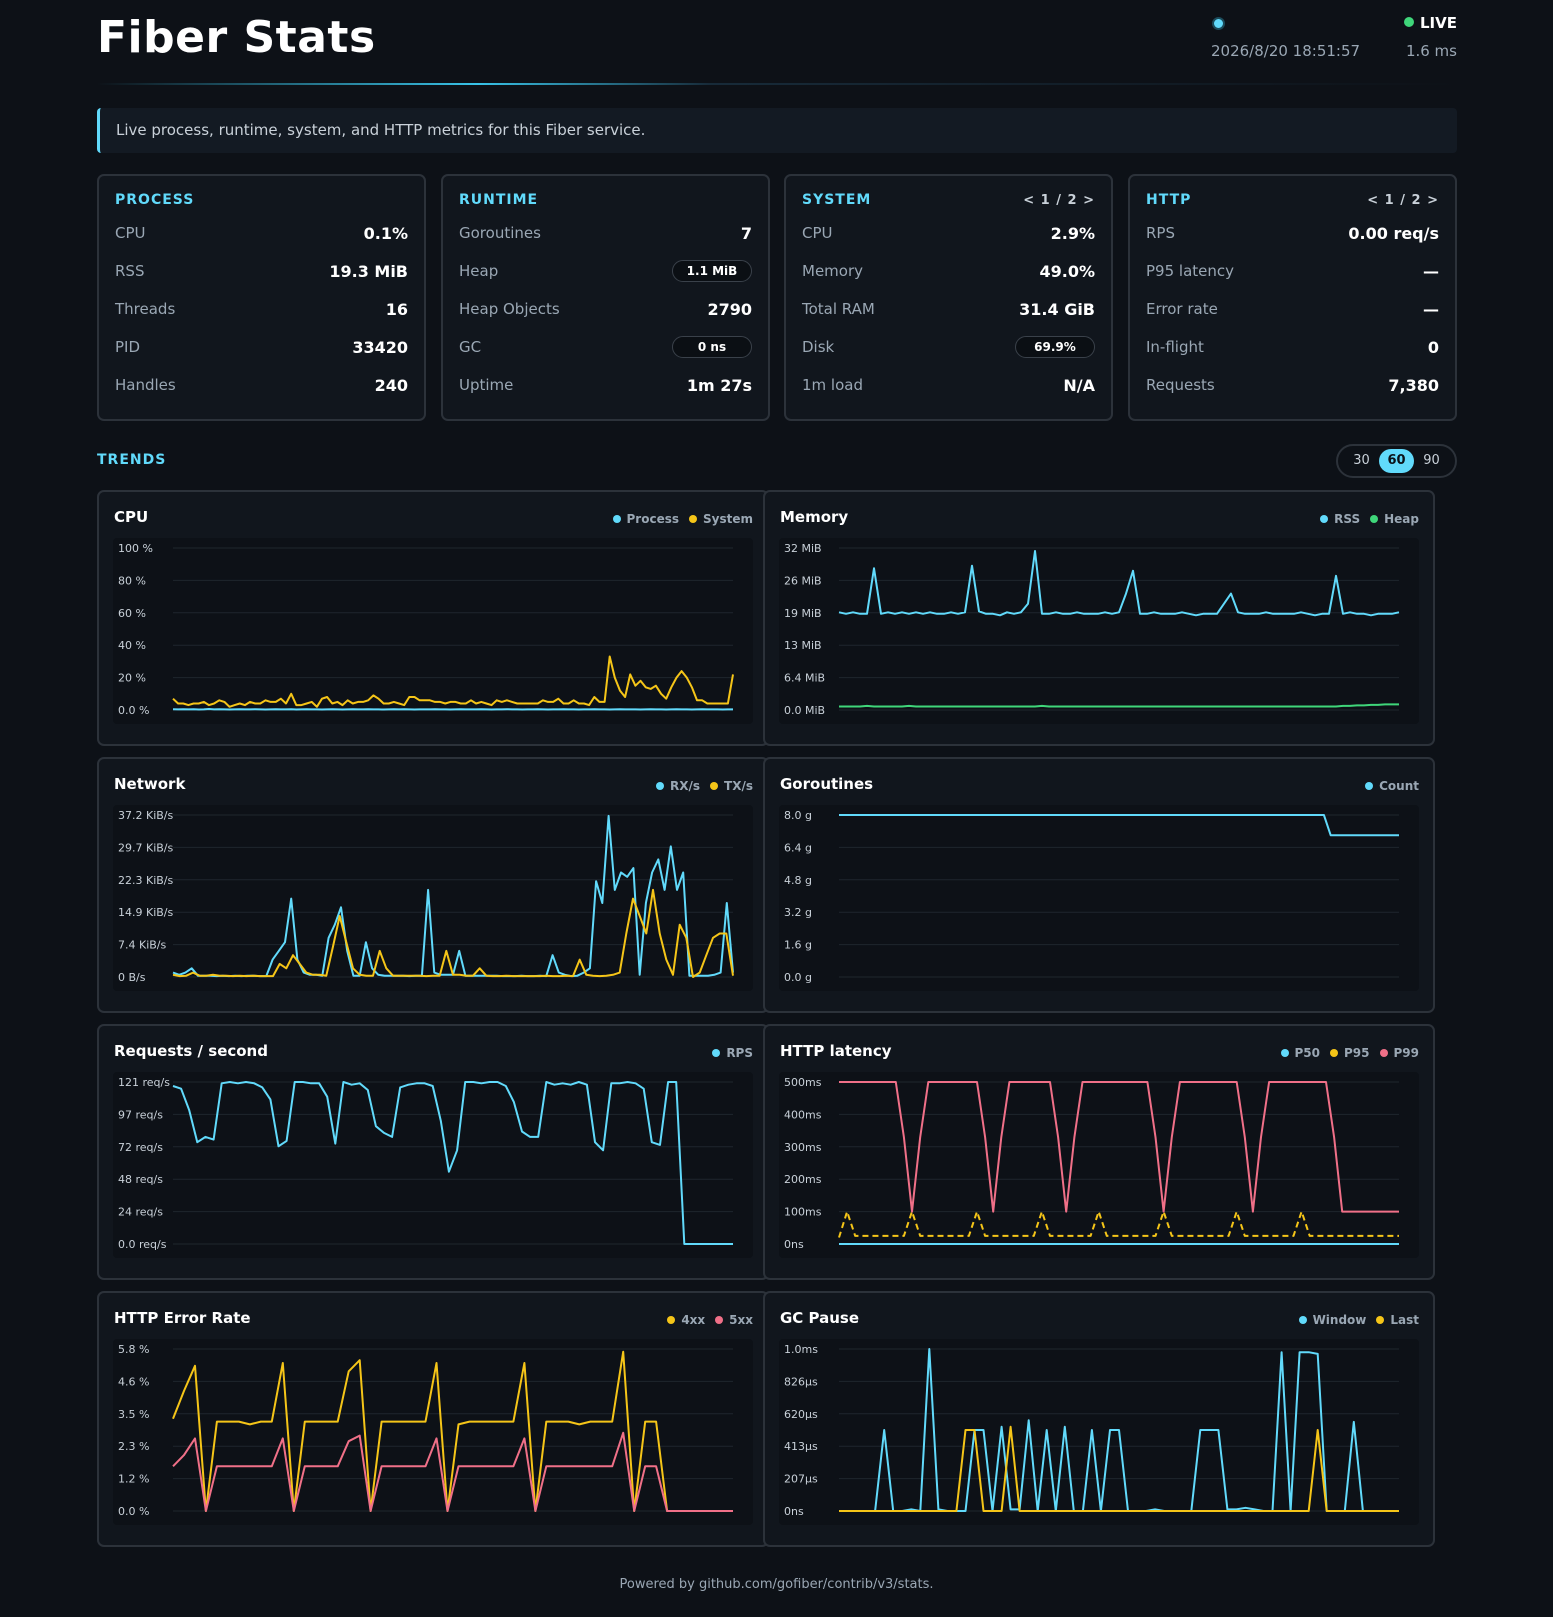  What do you see at coordinates (1350, 1053) in the screenshot?
I see `legend-item: P95` at bounding box center [1350, 1053].